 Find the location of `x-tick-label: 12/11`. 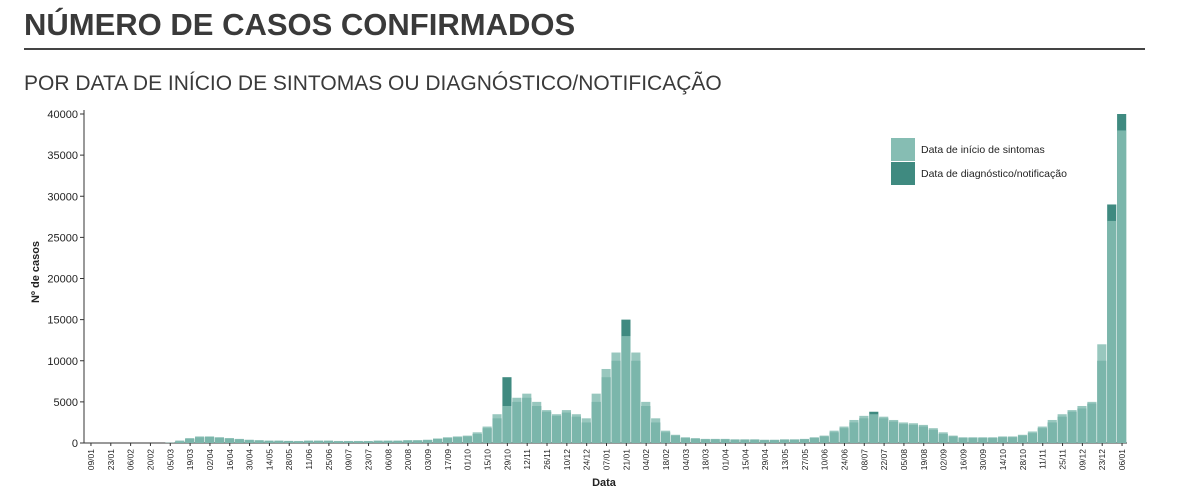

x-tick-label: 12/11 is located at coordinates (527, 459).